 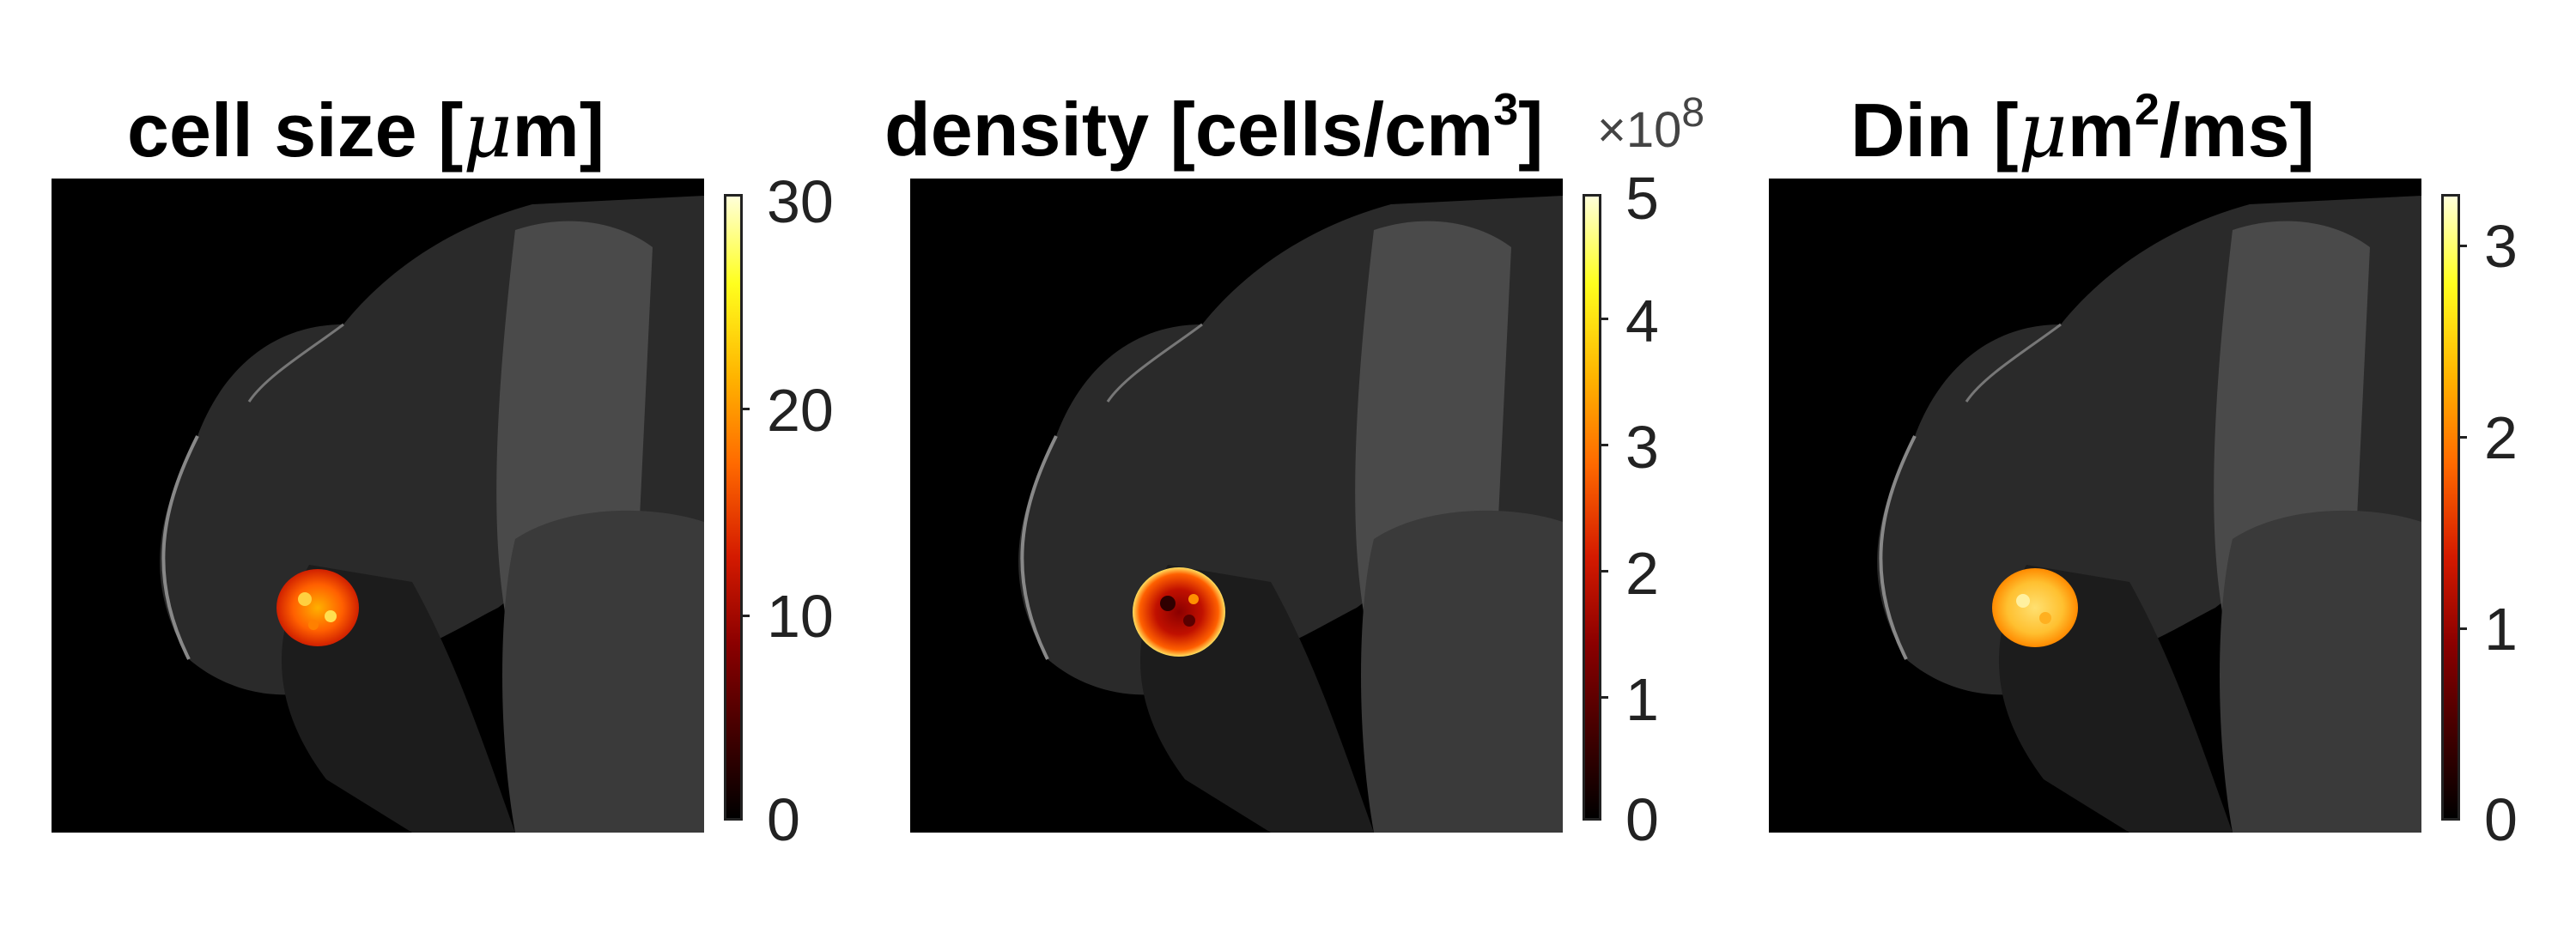 I want to click on panel-title: cell size [μm], so click(x=366, y=130).